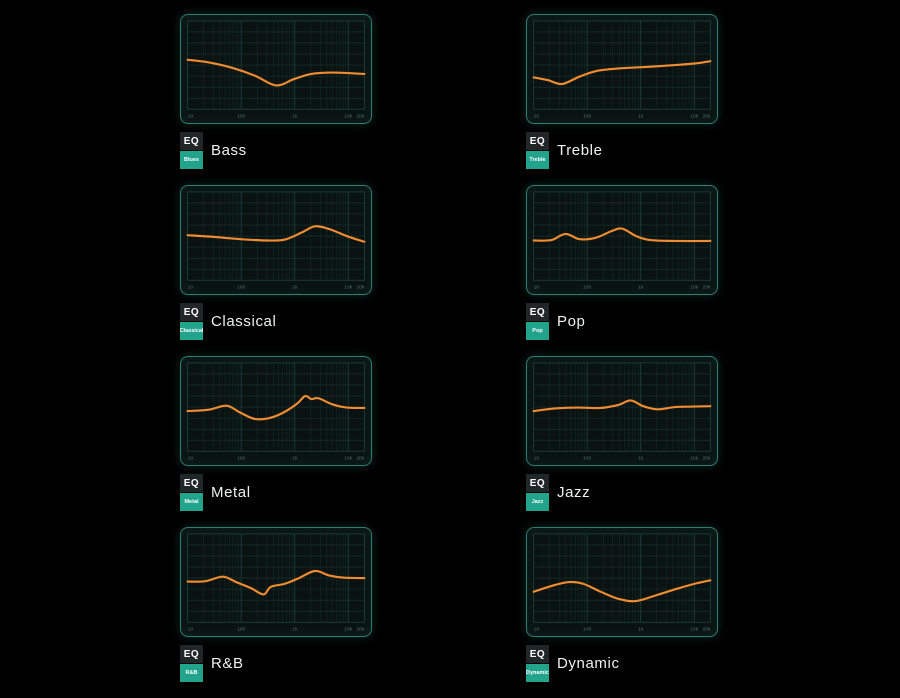 The image size is (900, 698). What do you see at coordinates (537, 150) in the screenshot?
I see `tag-stack: EQ Treble` at bounding box center [537, 150].